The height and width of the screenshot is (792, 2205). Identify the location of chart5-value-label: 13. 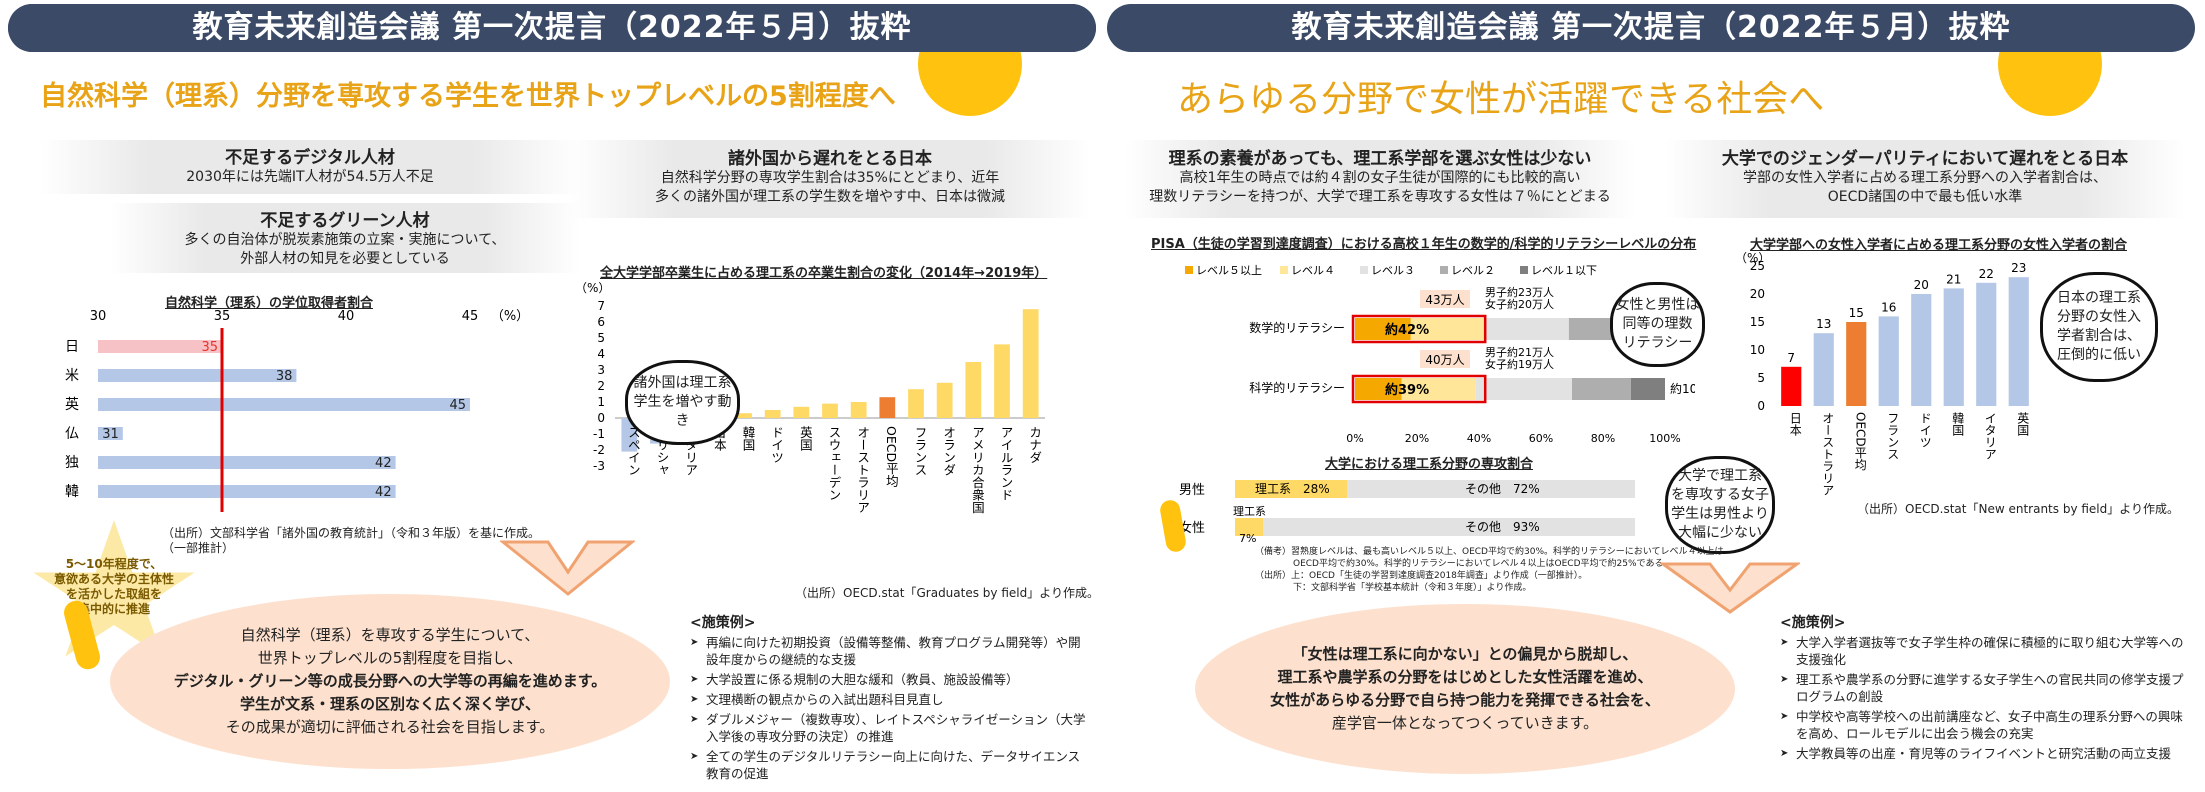
(1823, 324).